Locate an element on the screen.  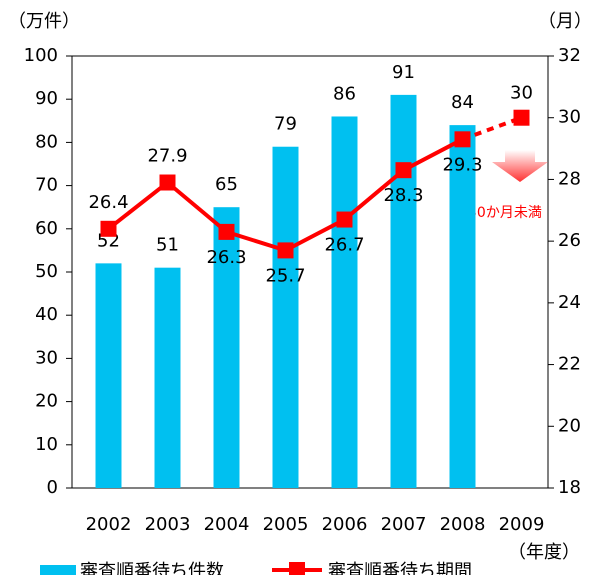
legend-label: 審査順番待ち件数 is located at coordinates (152, 568).